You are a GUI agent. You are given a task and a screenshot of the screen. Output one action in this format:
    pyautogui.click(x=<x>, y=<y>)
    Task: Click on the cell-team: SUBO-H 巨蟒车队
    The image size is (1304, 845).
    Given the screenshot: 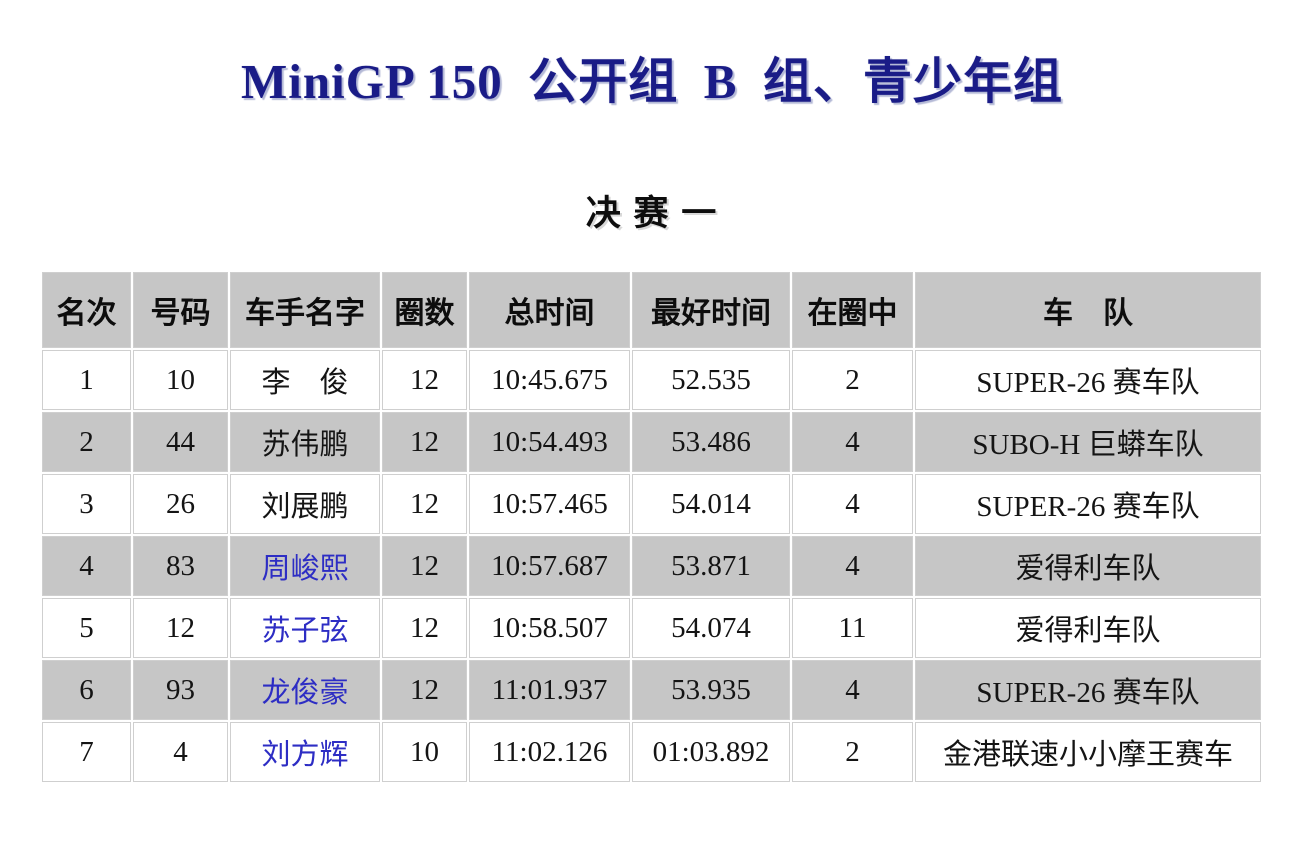 What is the action you would take?
    pyautogui.click(x=1088, y=442)
    